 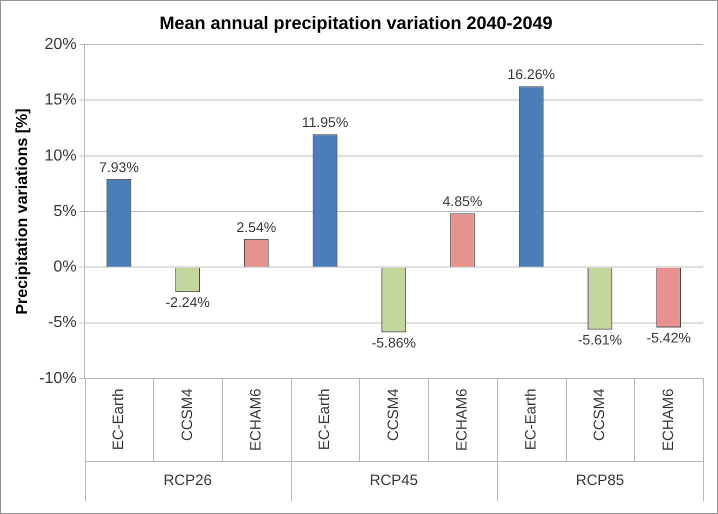 What do you see at coordinates (65, 267) in the screenshot?
I see `y-tick-label: 0%` at bounding box center [65, 267].